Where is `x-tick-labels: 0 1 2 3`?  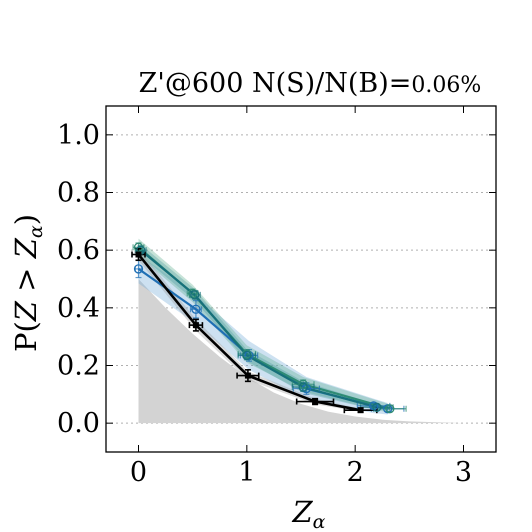
x-tick-labels: 0 1 2 3 is located at coordinates (301, 472).